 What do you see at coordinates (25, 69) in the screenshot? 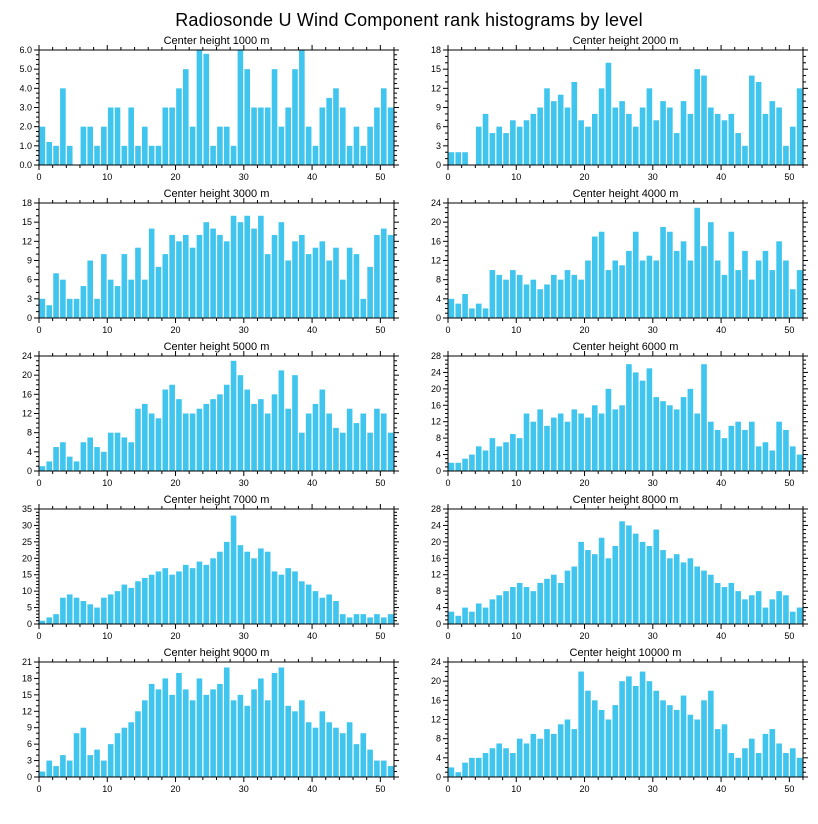
I see `y-tick-label: 5.0` at bounding box center [25, 69].